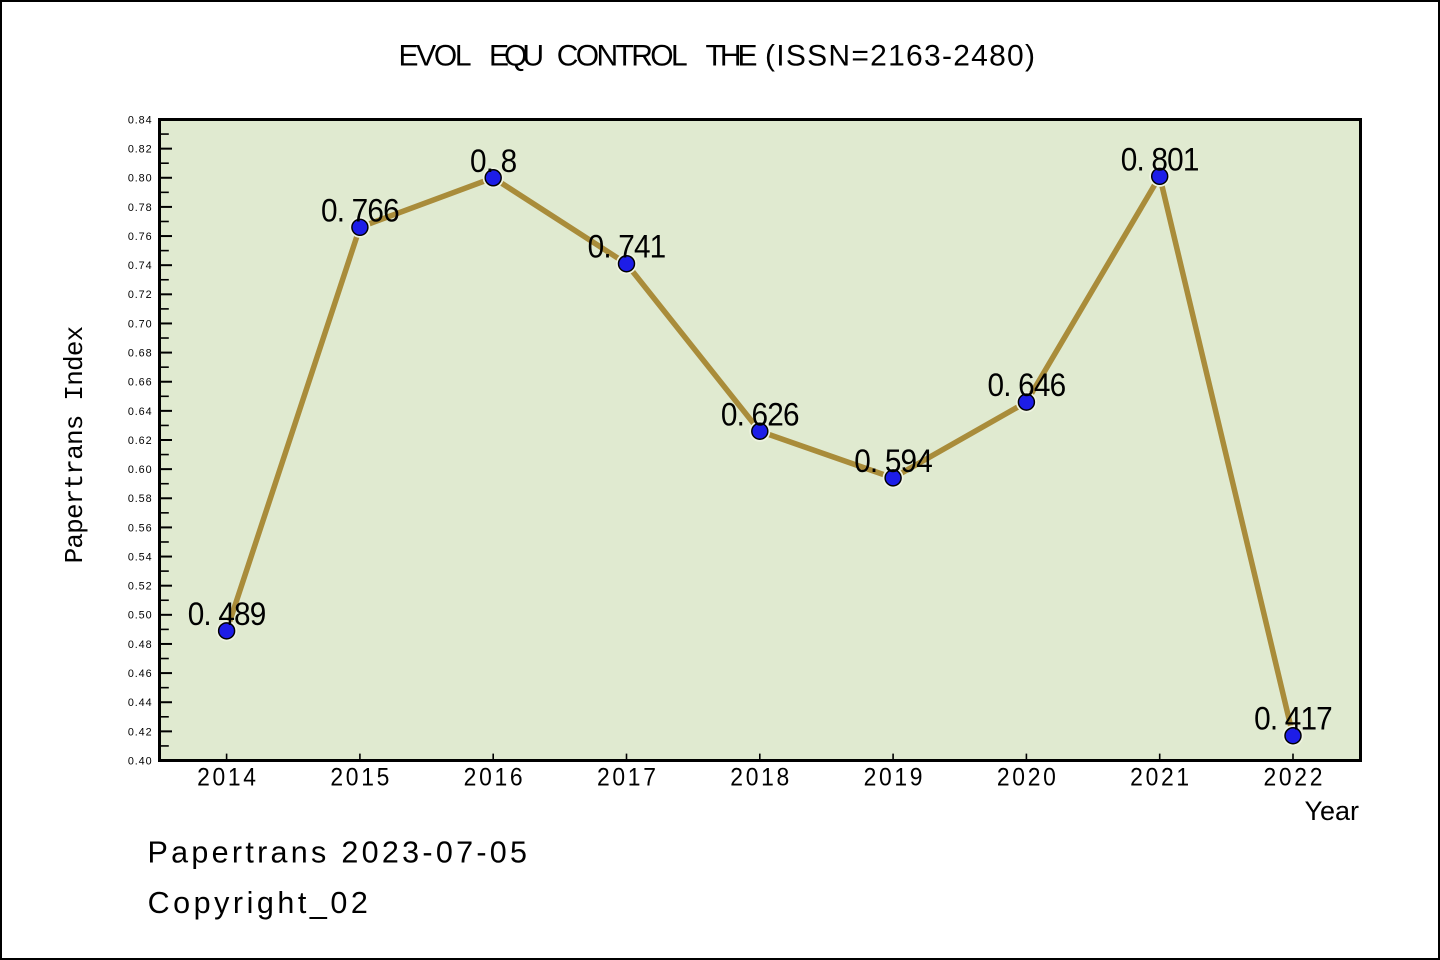 This screenshot has height=960, width=1440. What do you see at coordinates (260, 903) in the screenshot?
I see `svg-text: Copyright_02` at bounding box center [260, 903].